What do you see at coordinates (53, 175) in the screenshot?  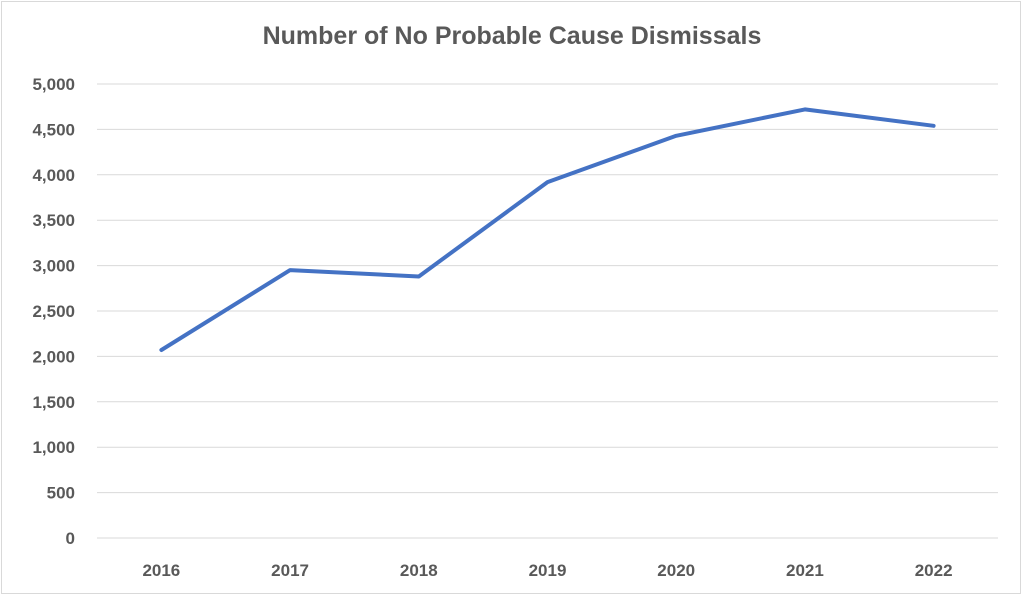 I see `y-tick-label: 4,000` at bounding box center [53, 175].